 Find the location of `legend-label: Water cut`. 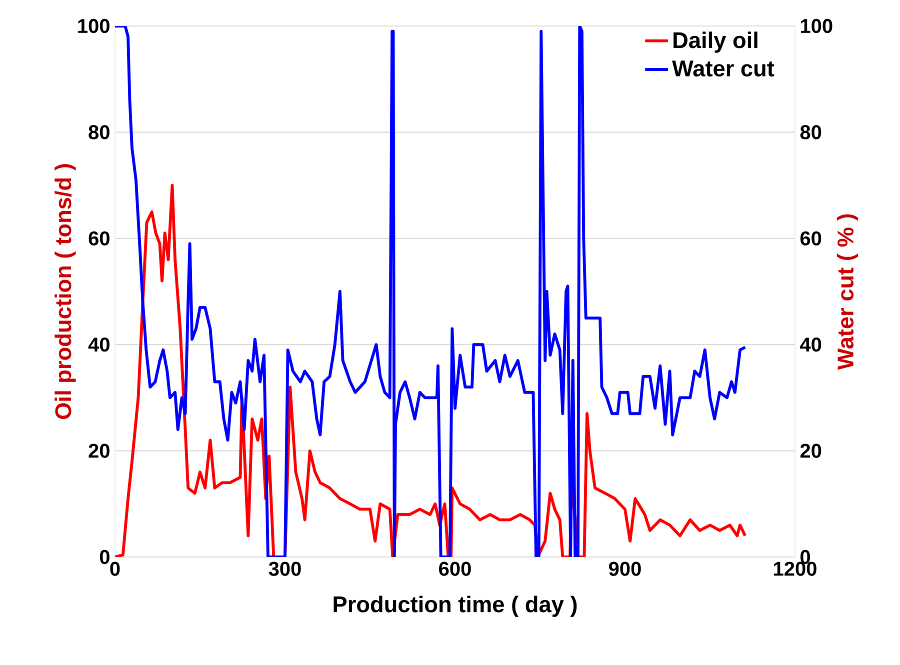

legend-label: Water cut is located at coordinates (723, 68).